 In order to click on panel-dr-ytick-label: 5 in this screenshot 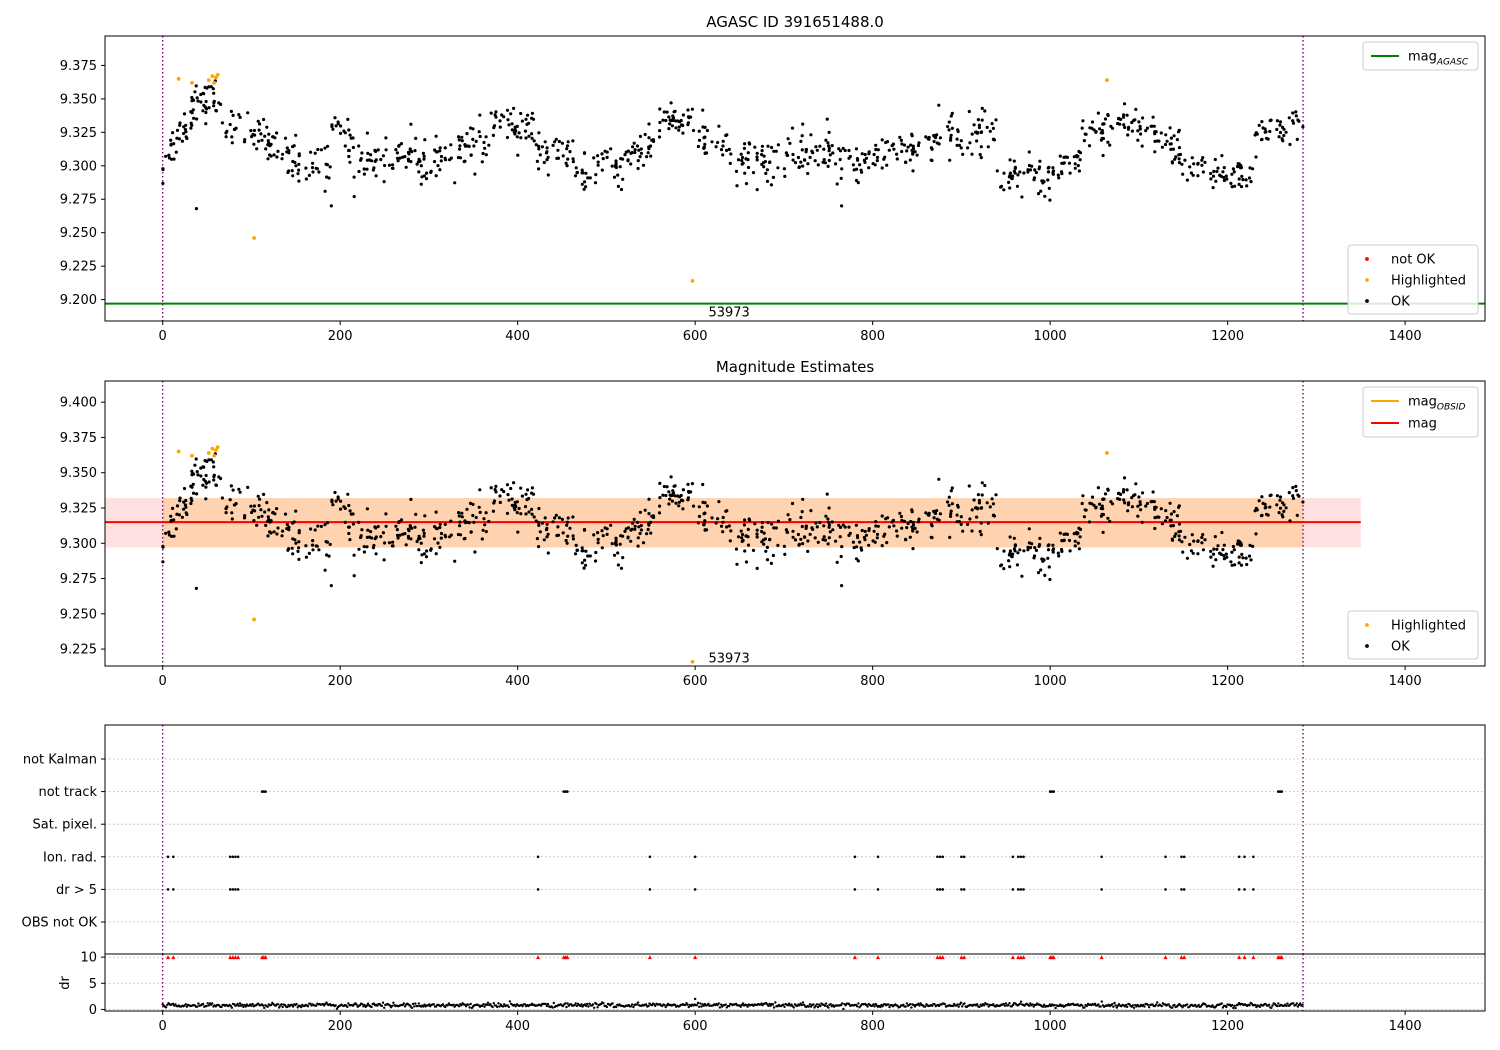, I will do `click(93, 984)`.